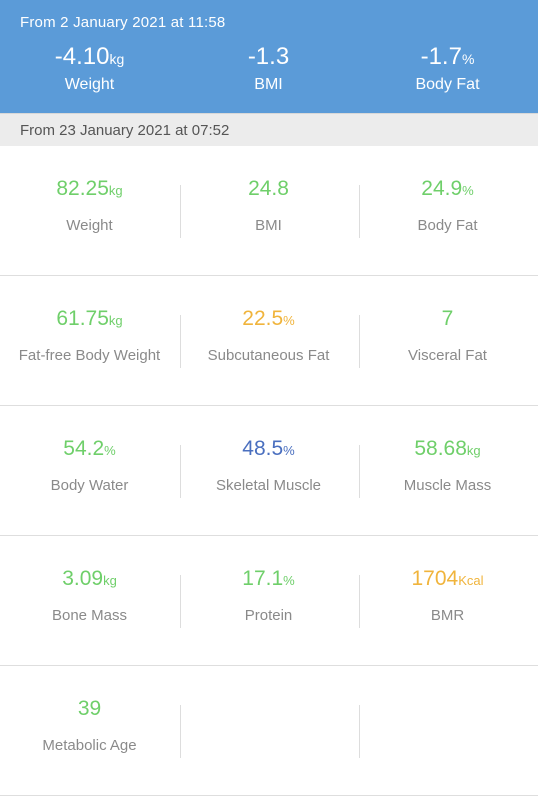 The image size is (538, 800). What do you see at coordinates (447, 578) in the screenshot?
I see `metric-value: 1704Kcal` at bounding box center [447, 578].